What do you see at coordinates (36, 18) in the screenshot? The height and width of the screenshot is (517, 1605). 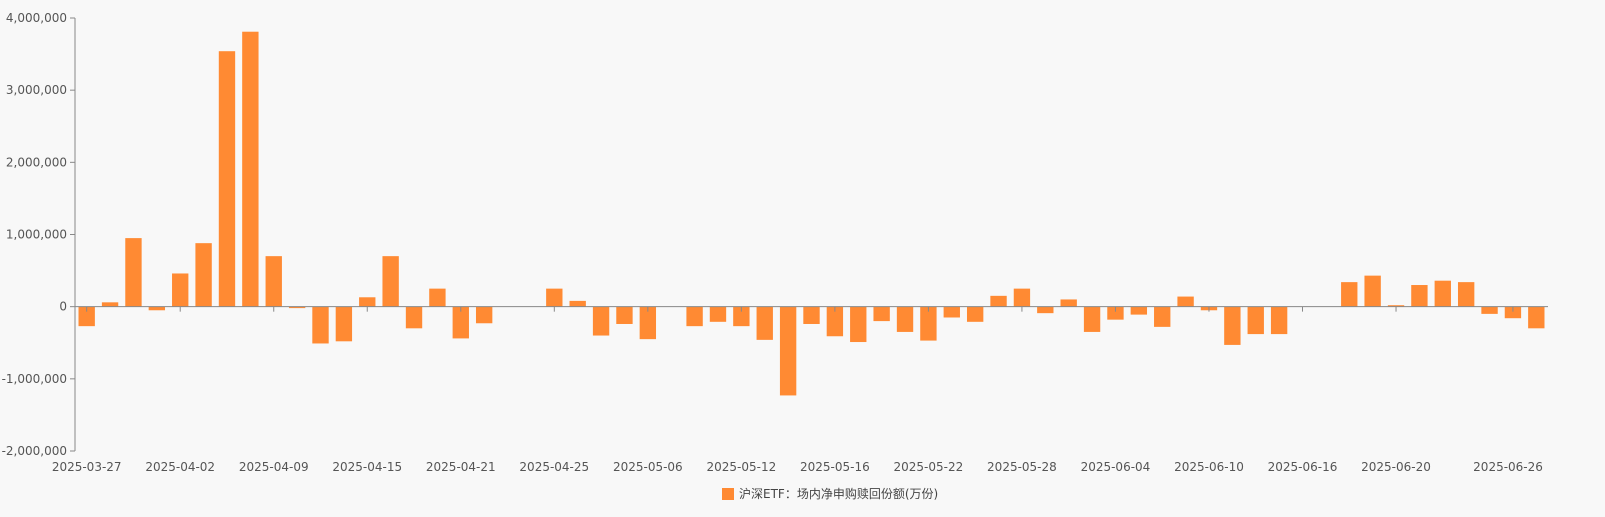 I see `y-tick-label: 4,000,000` at bounding box center [36, 18].